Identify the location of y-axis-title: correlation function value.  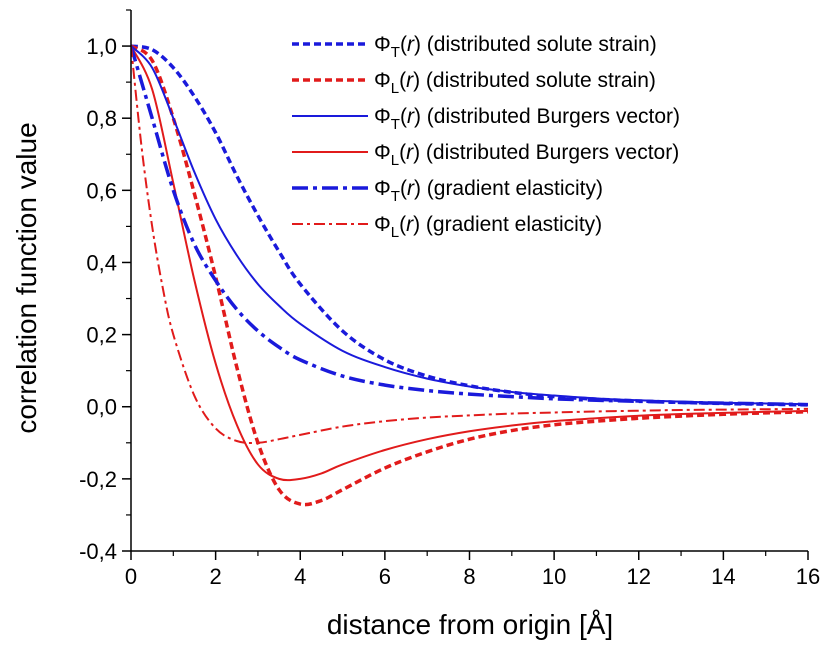
(26, 277).